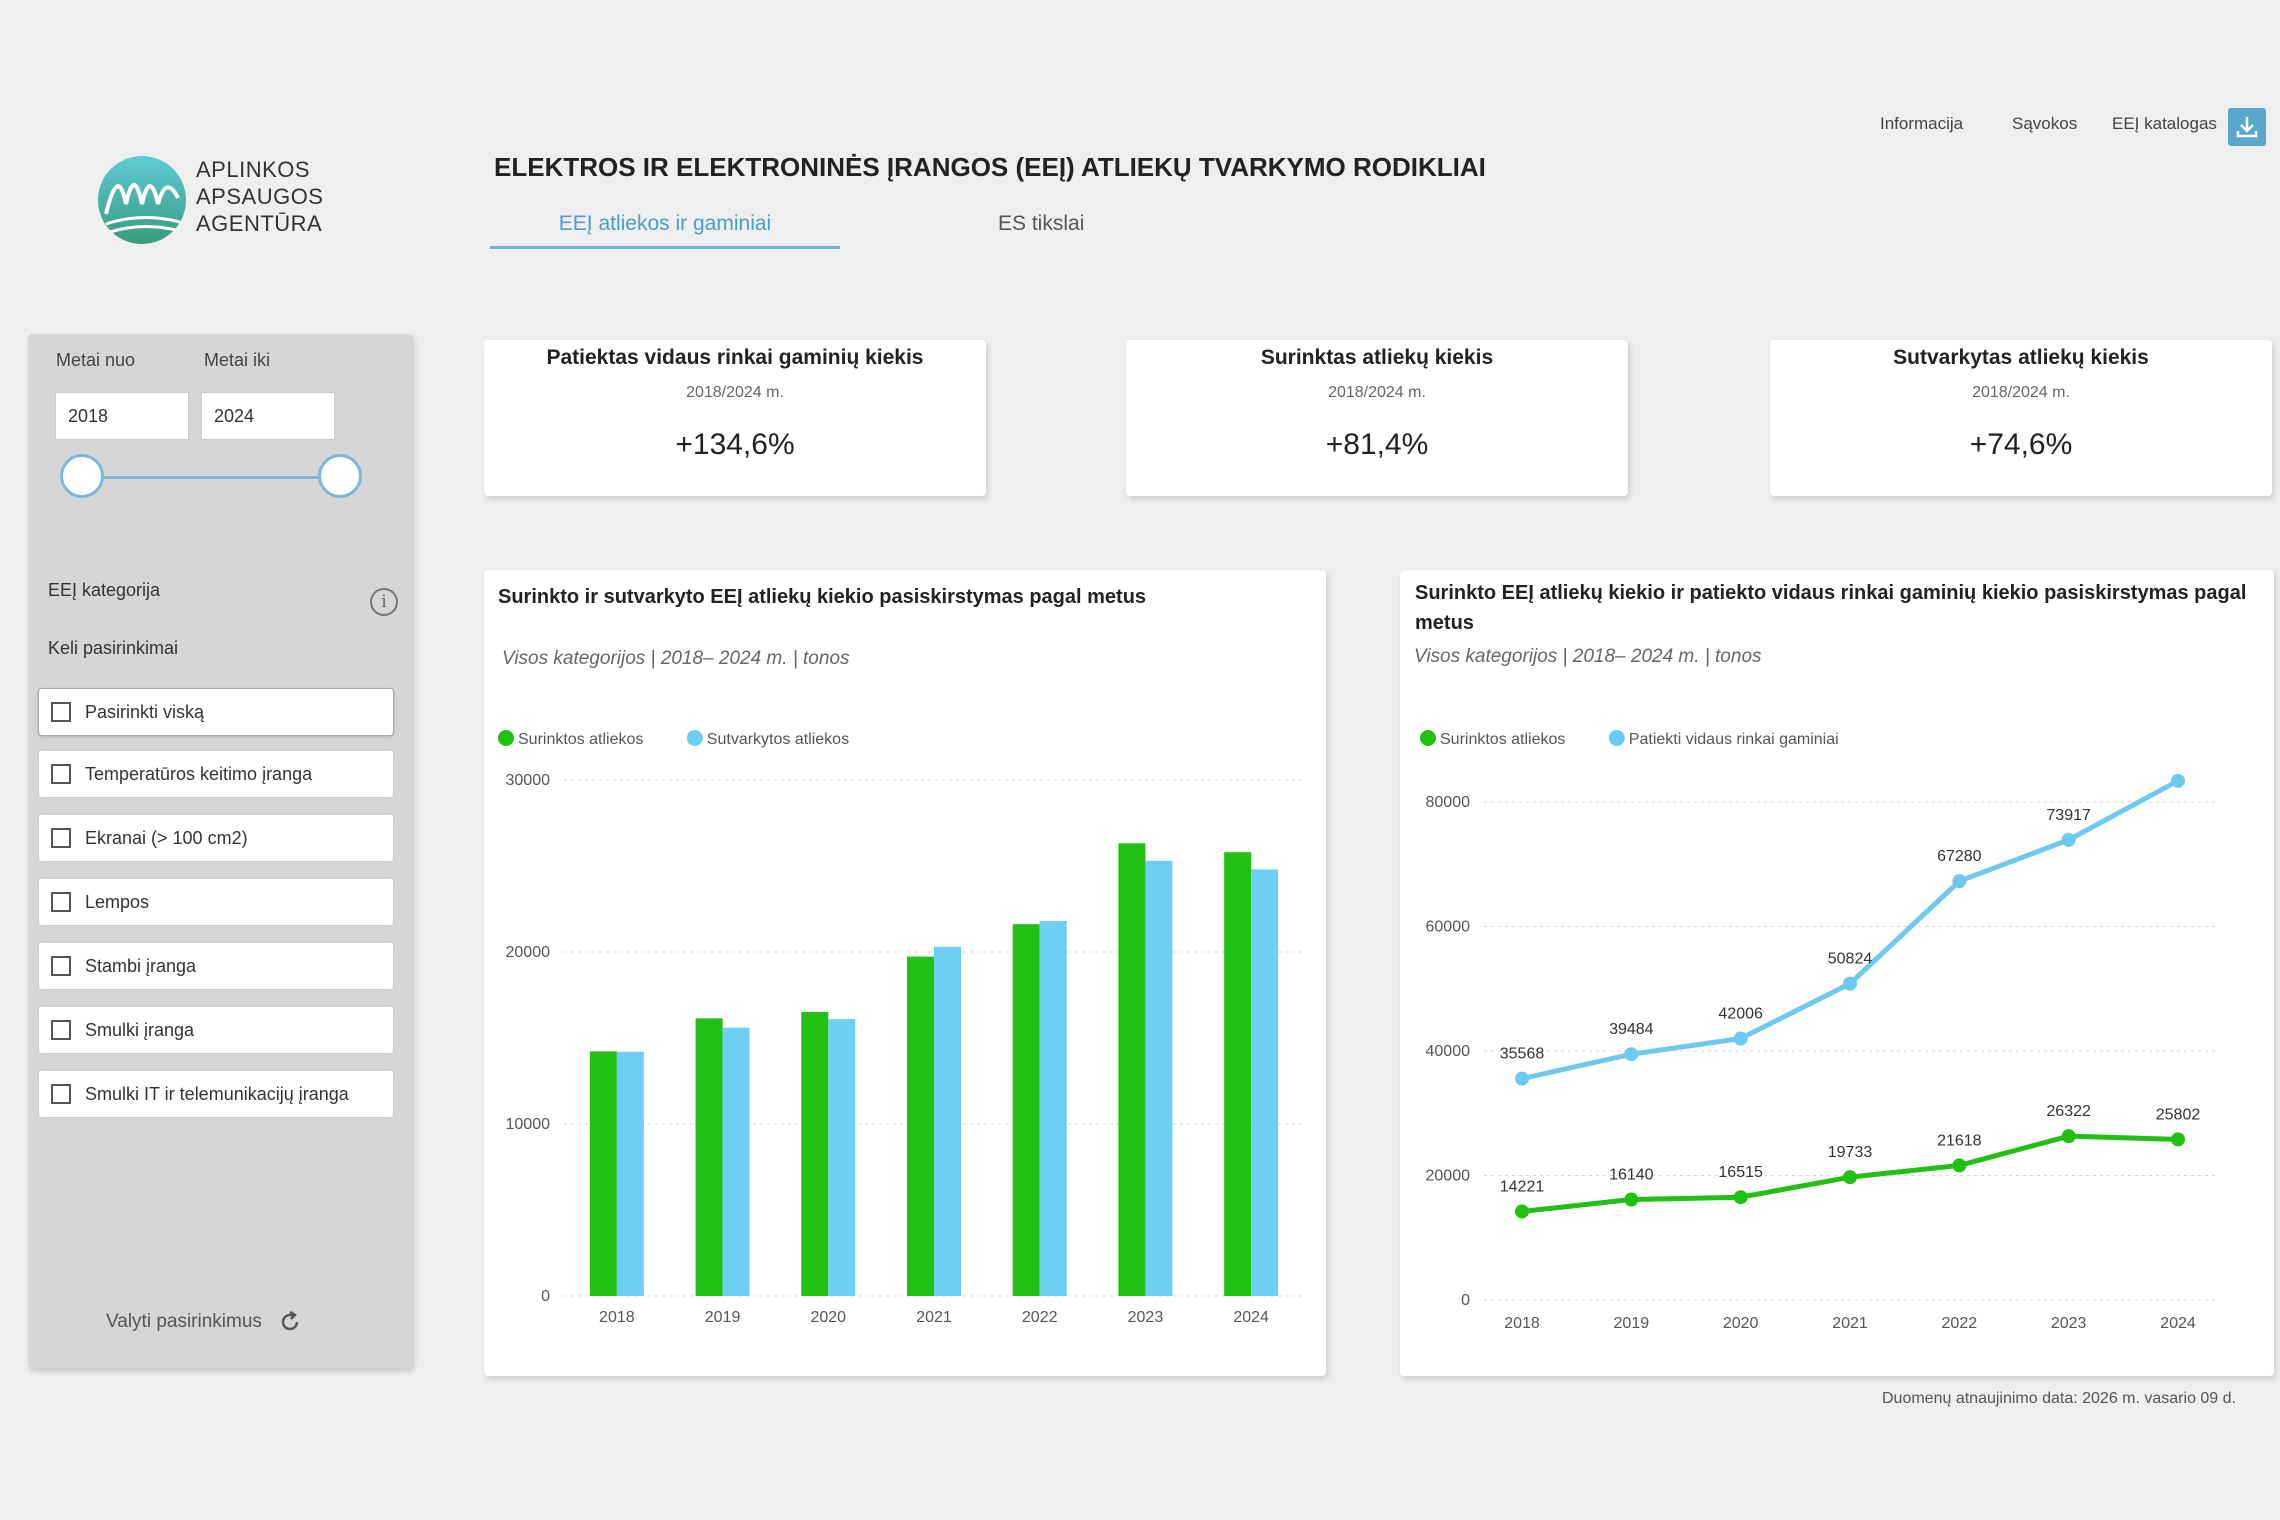  I want to click on category-option: Stambi įranga, so click(216, 966).